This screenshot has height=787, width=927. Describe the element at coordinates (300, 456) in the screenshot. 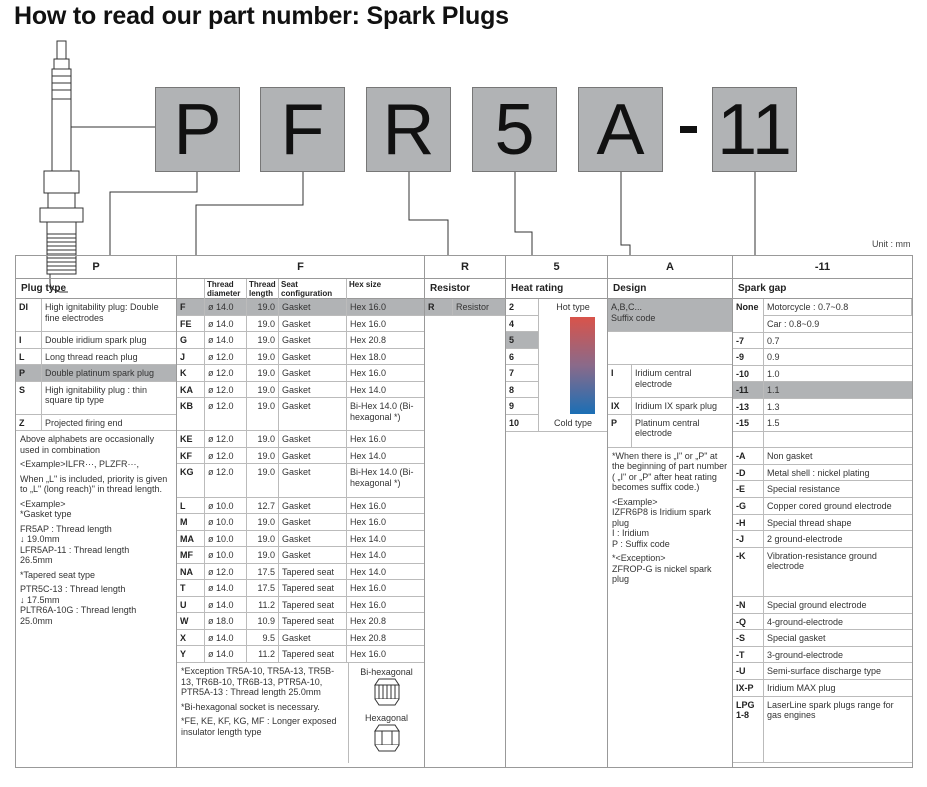

I see `table-row: KF ø 12.0 19.0 Gasket Hex 14.0` at that location.